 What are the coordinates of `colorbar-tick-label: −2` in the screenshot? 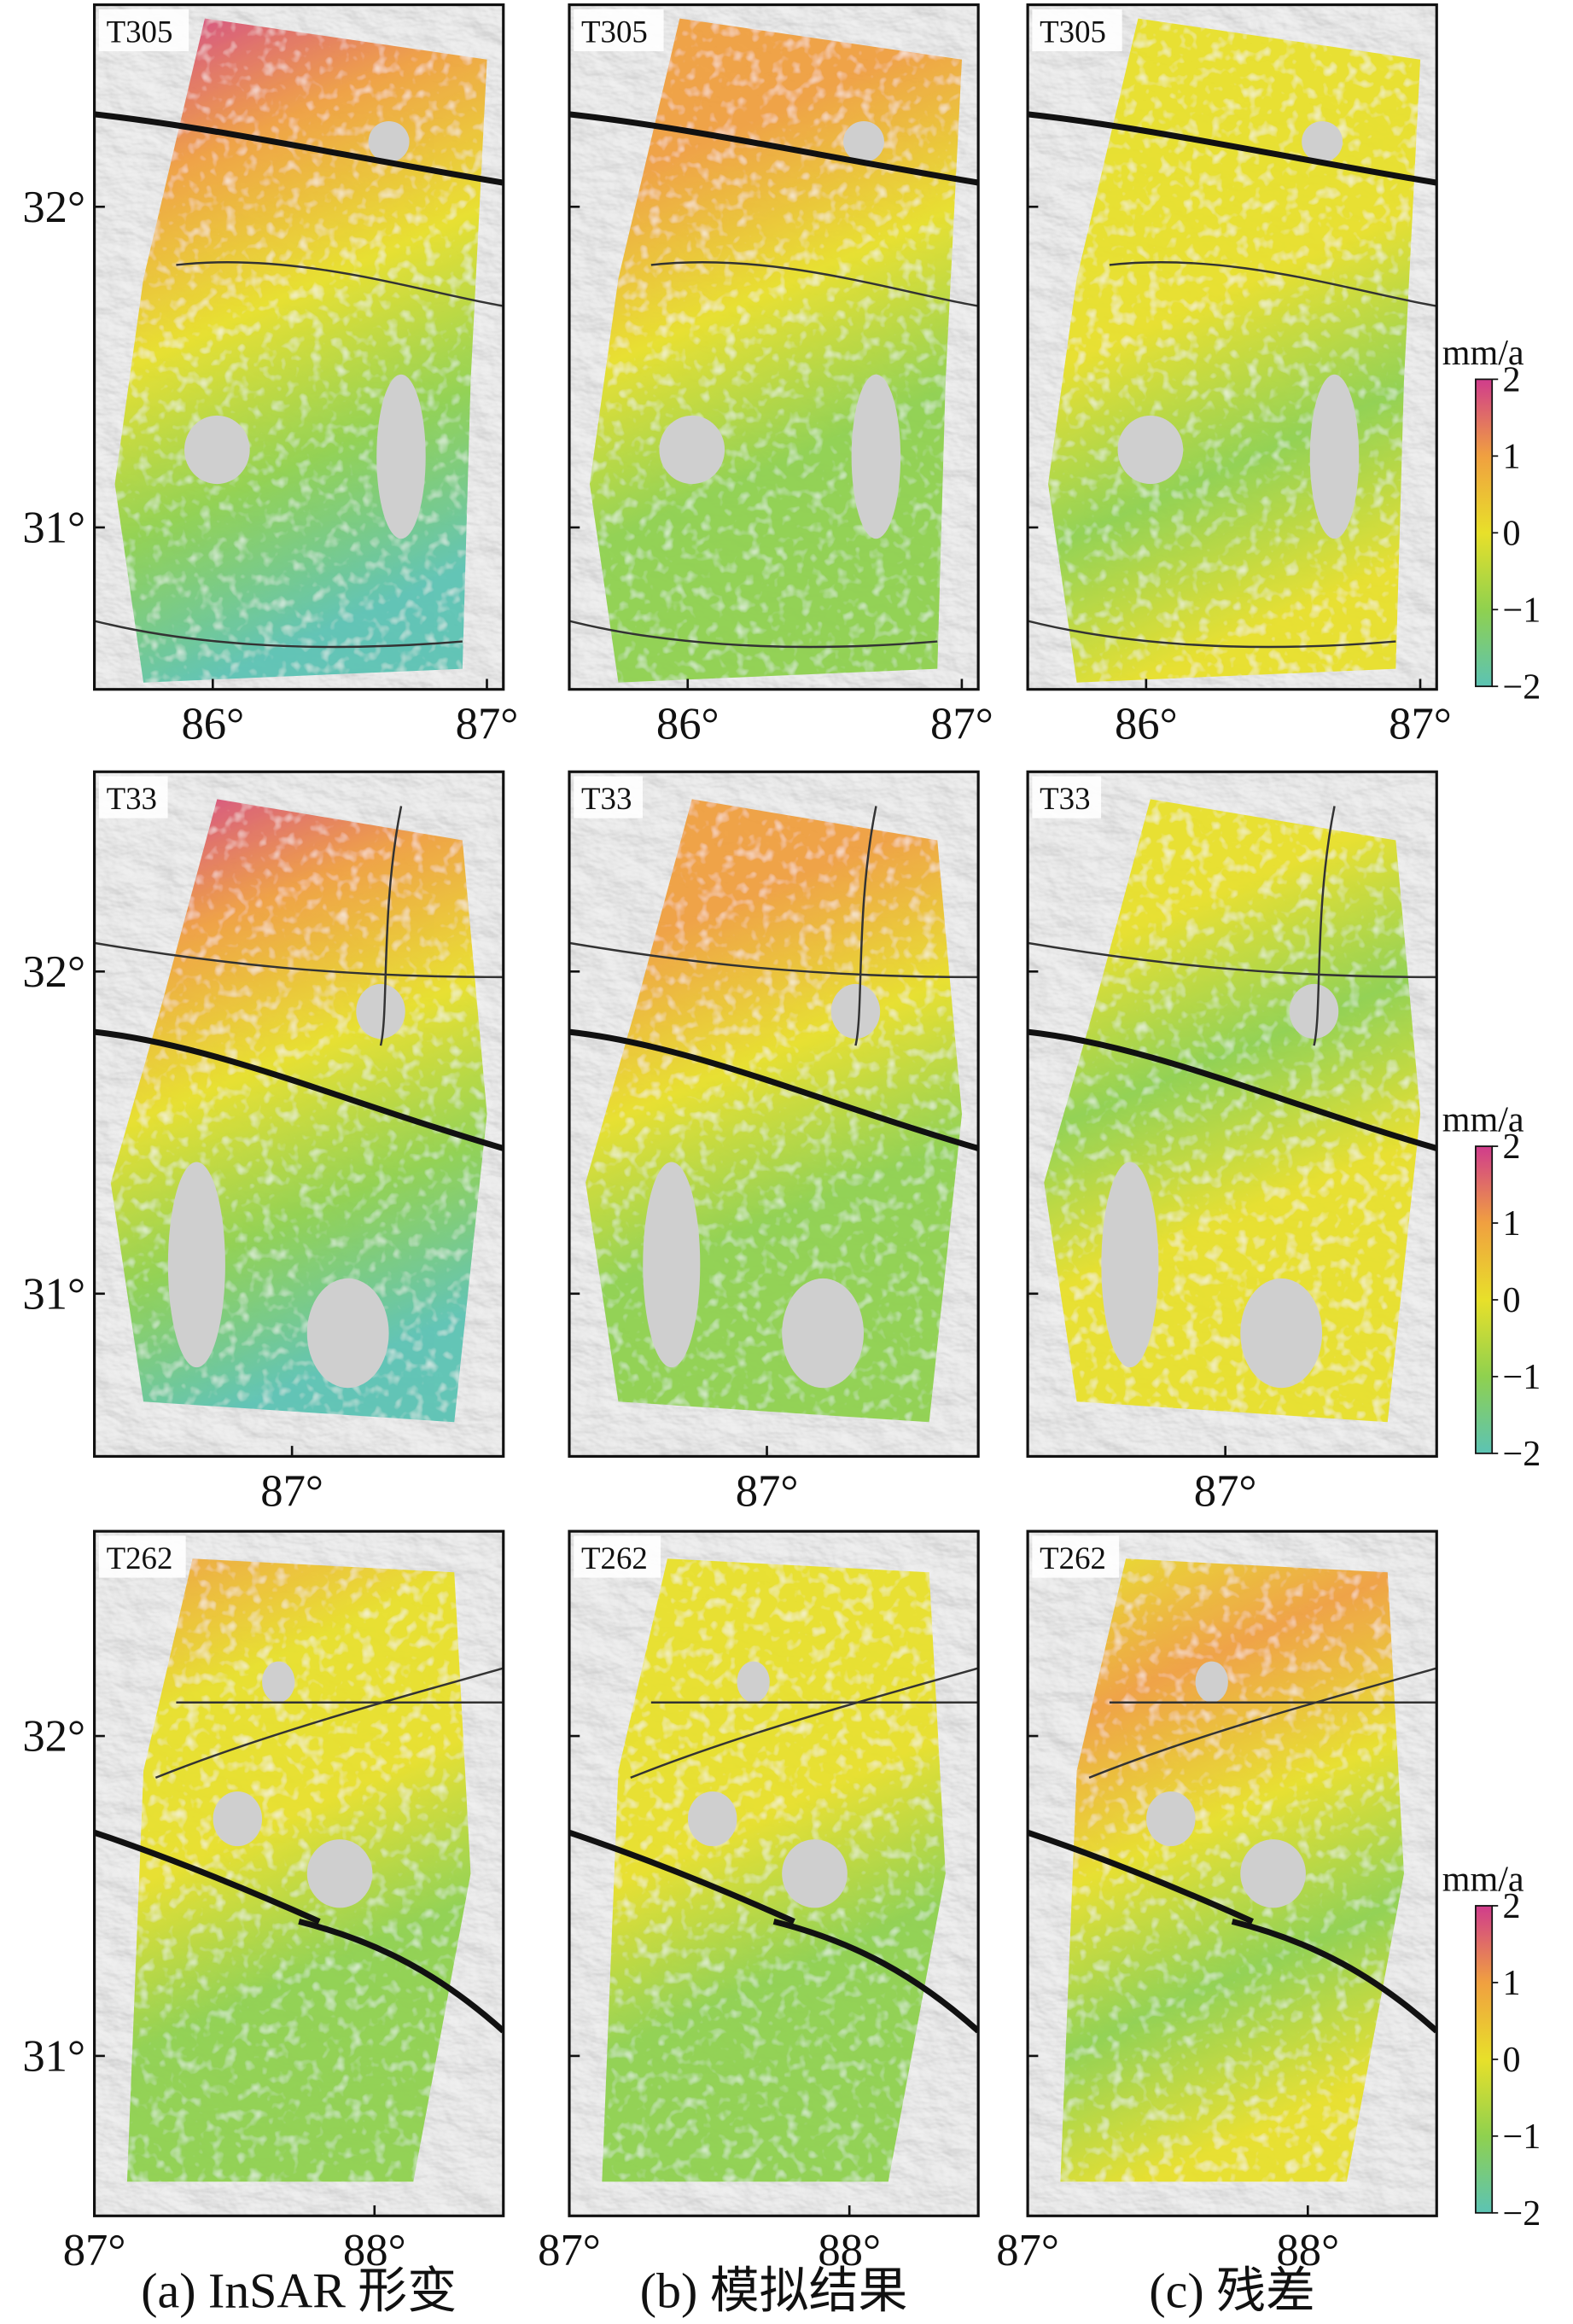 It's located at (1522, 1454).